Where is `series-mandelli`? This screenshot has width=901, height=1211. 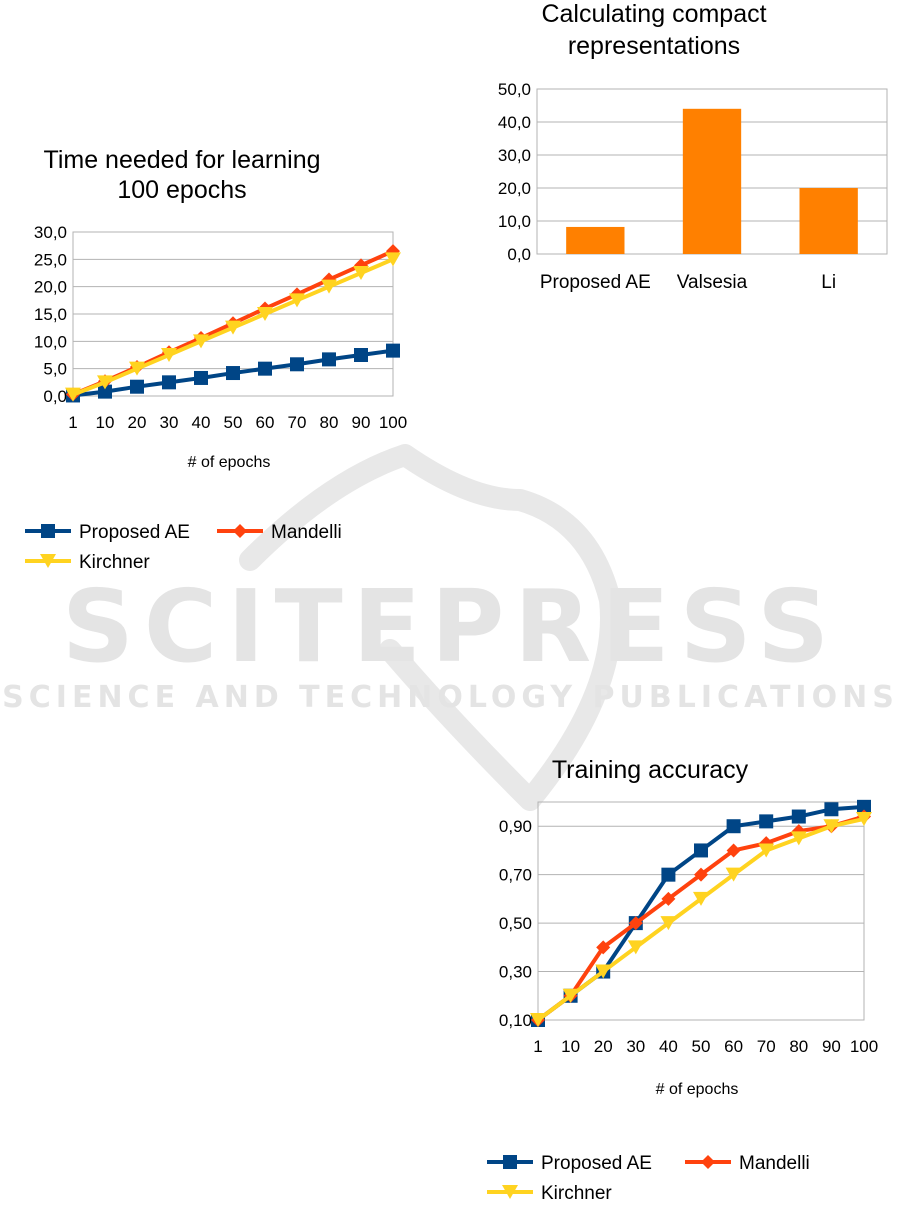 series-mandelli is located at coordinates (701, 918).